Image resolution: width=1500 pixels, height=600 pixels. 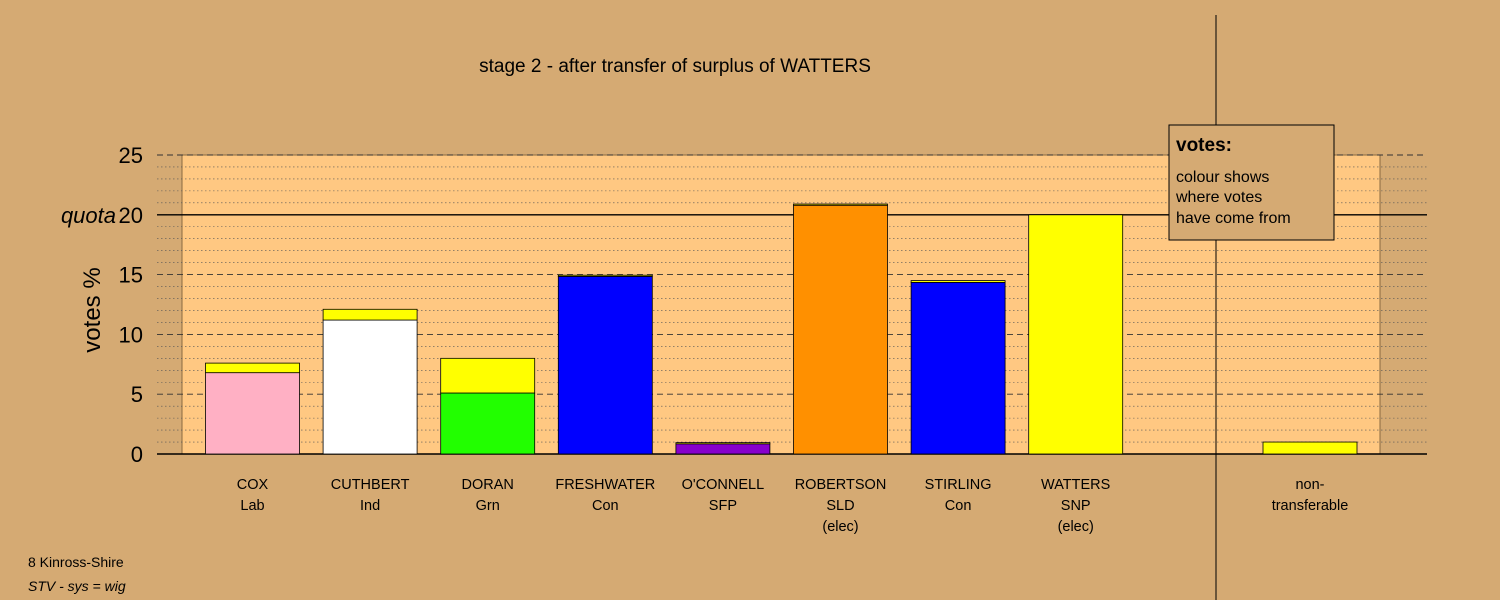 I want to click on y-tick-label: 5, so click(x=137, y=394).